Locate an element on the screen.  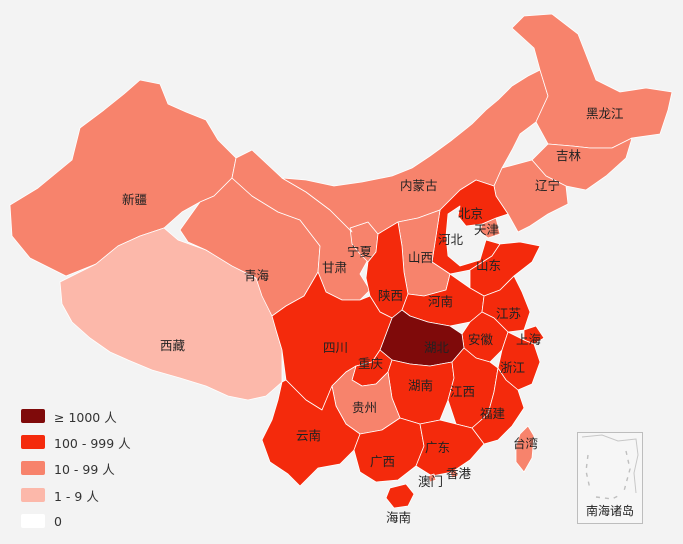
province-label-fujian: 福建 is located at coordinates (493, 413).